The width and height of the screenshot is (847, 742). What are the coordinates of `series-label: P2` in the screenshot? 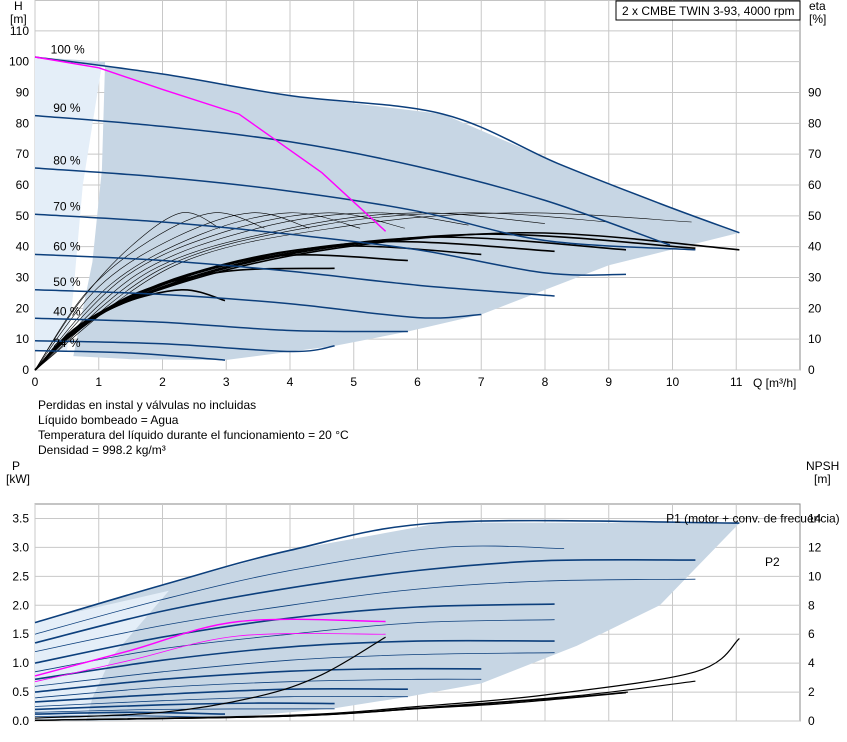 It's located at (772, 562).